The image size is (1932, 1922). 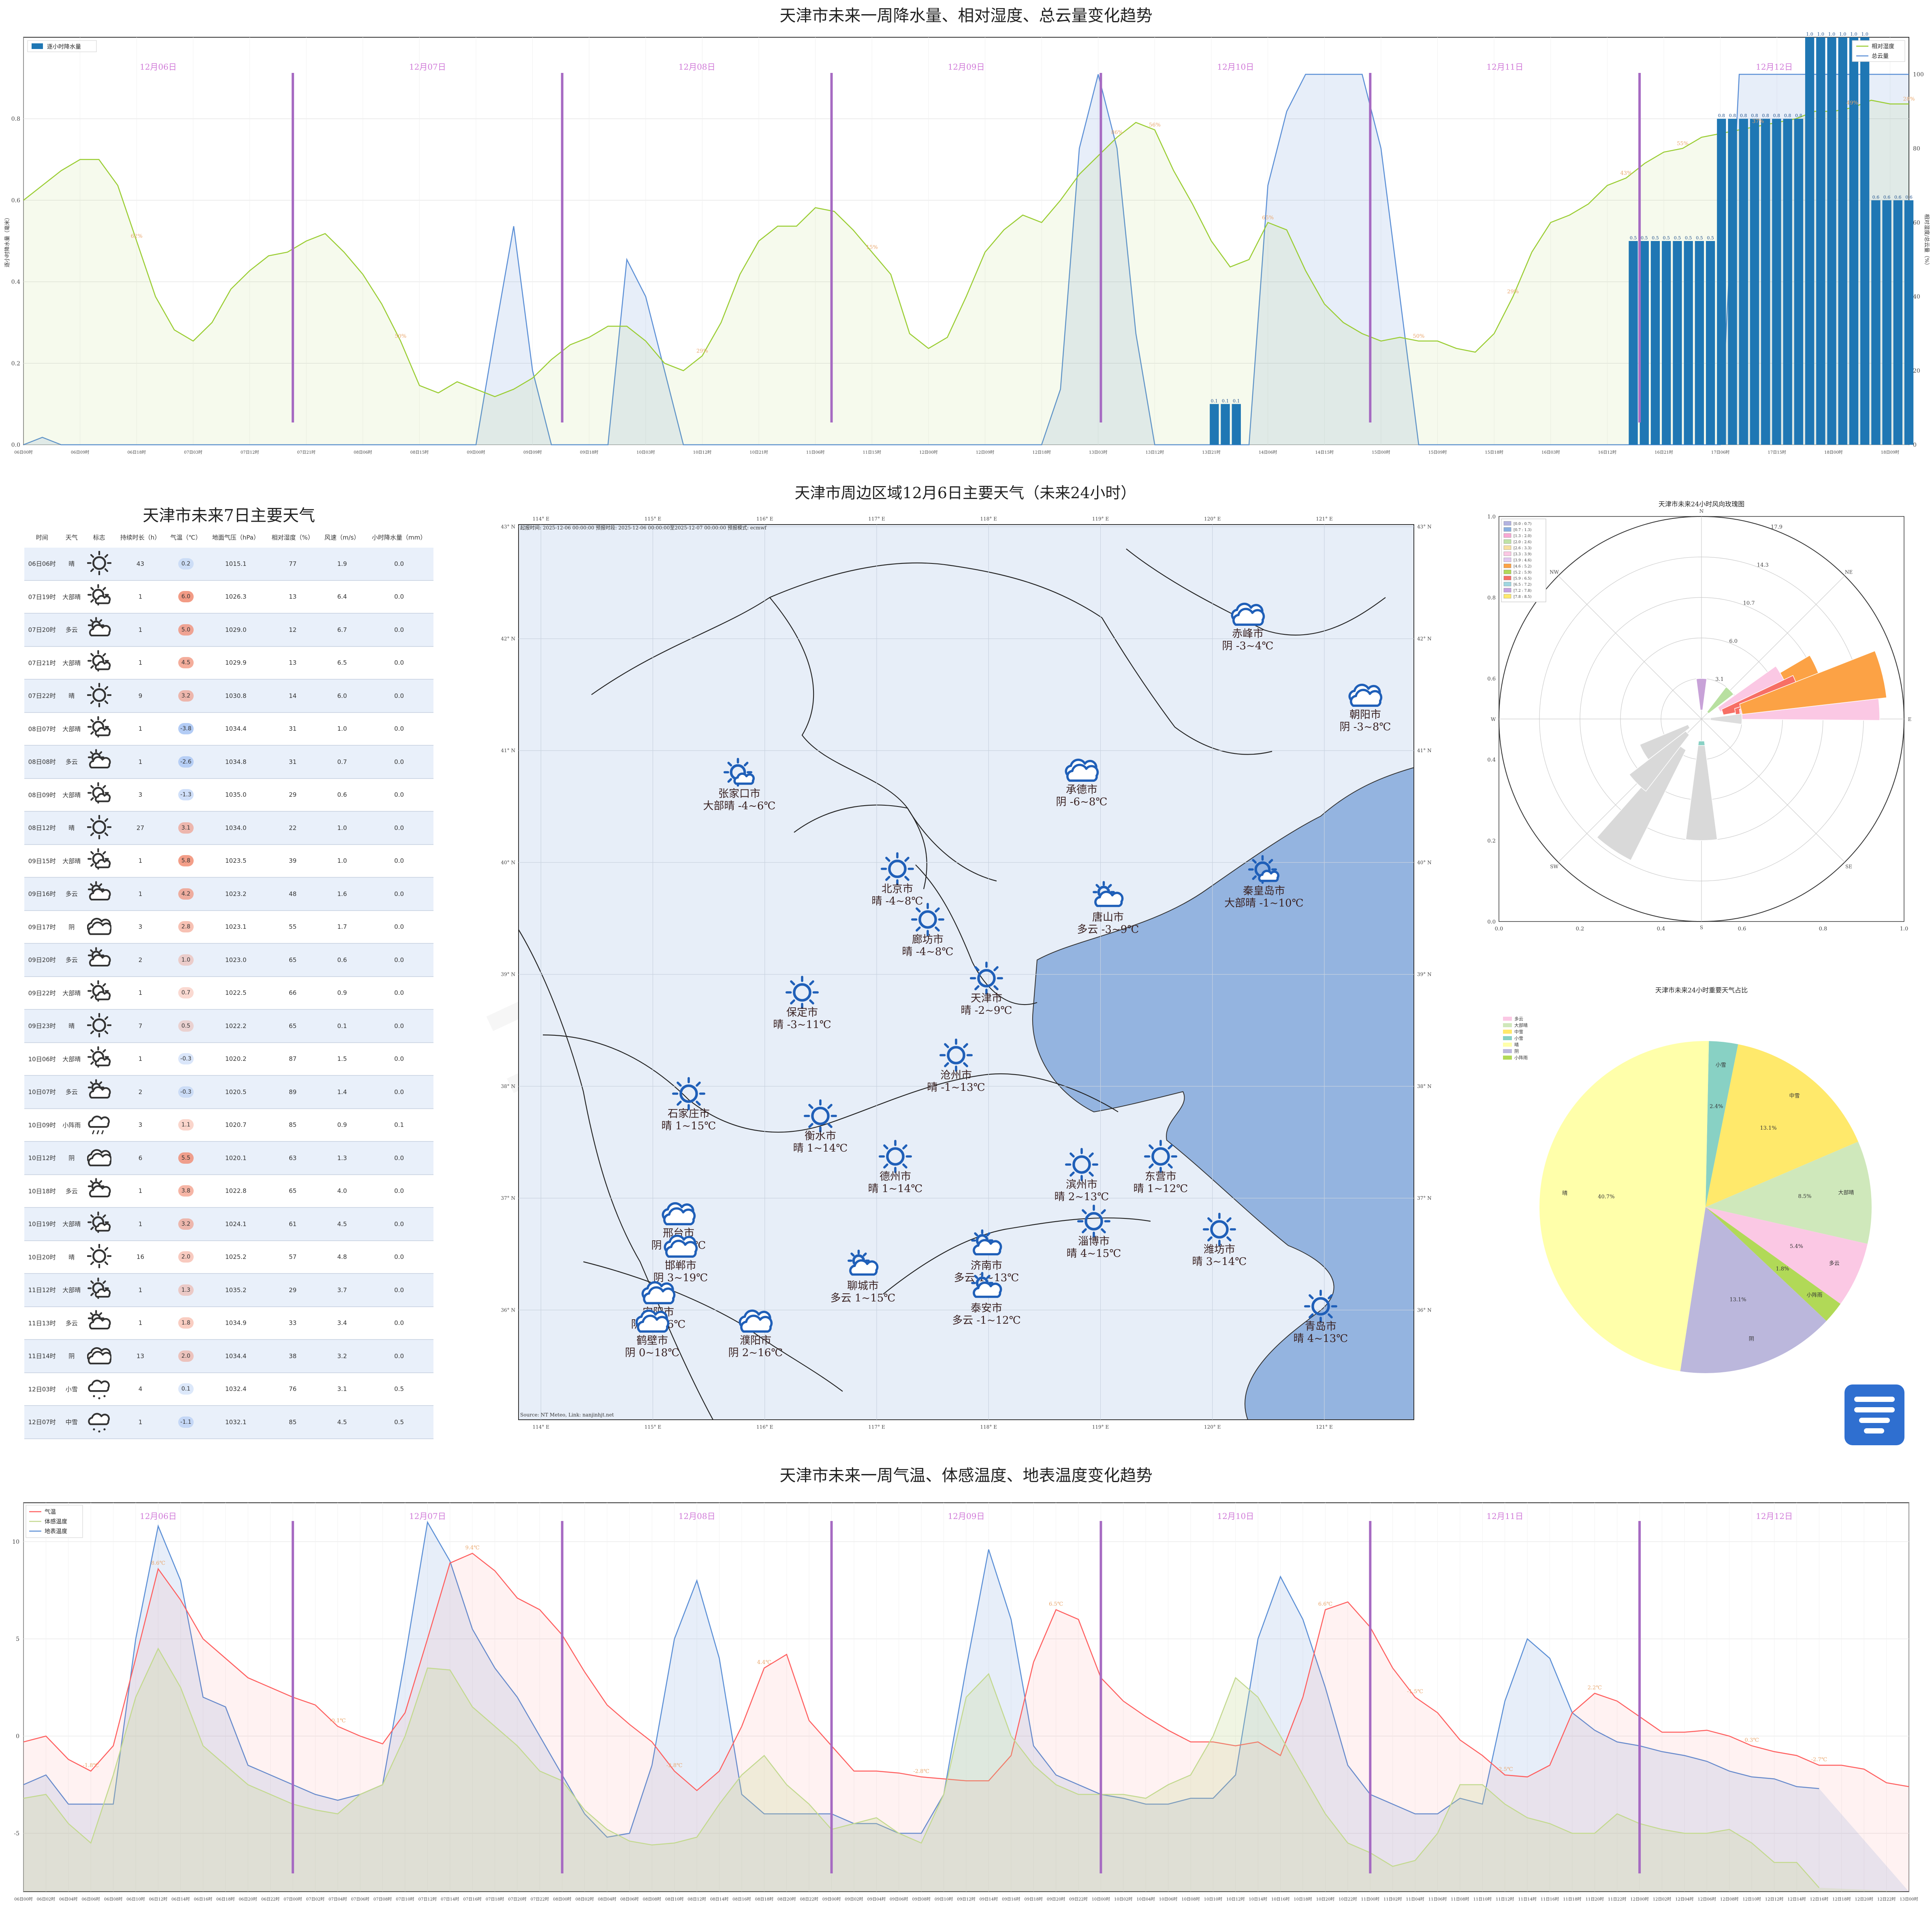 I want to click on table-cell: 09日17时, so click(x=42, y=927).